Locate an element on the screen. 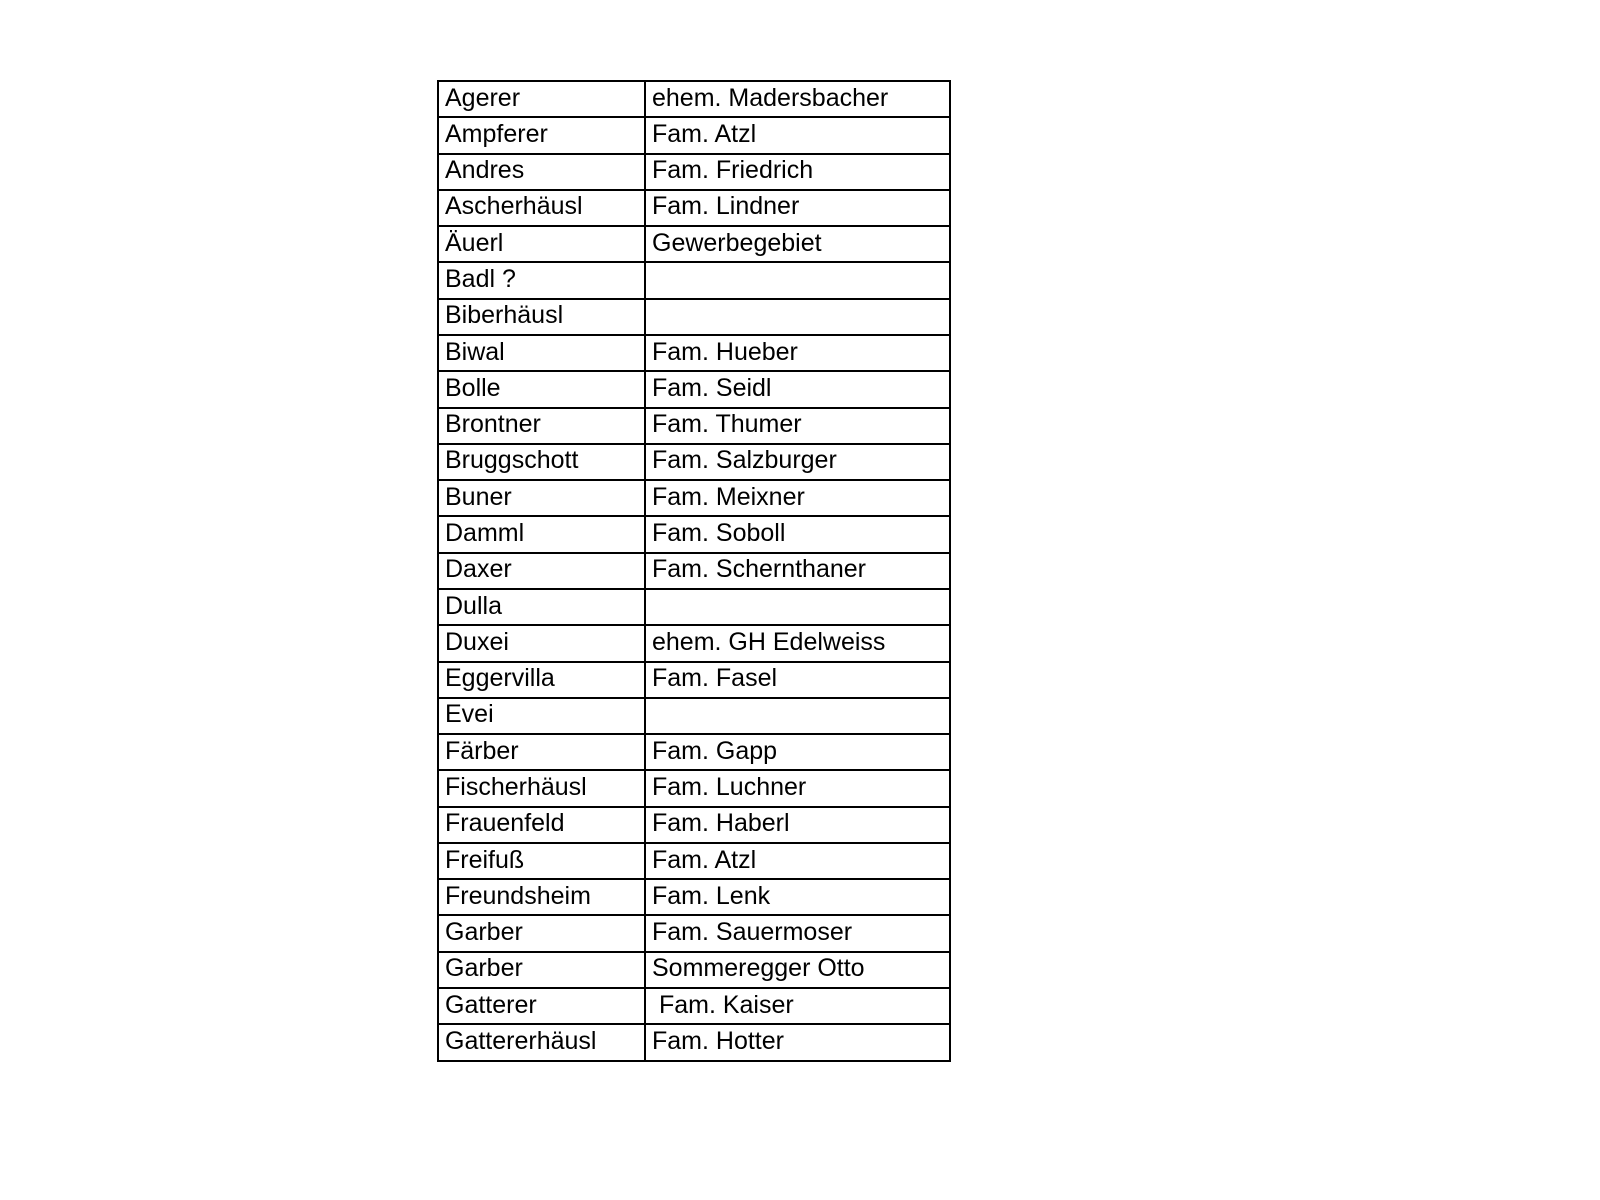 This screenshot has width=1600, height=1200. table-row: Bolle Fam. Seidl is located at coordinates (694, 389).